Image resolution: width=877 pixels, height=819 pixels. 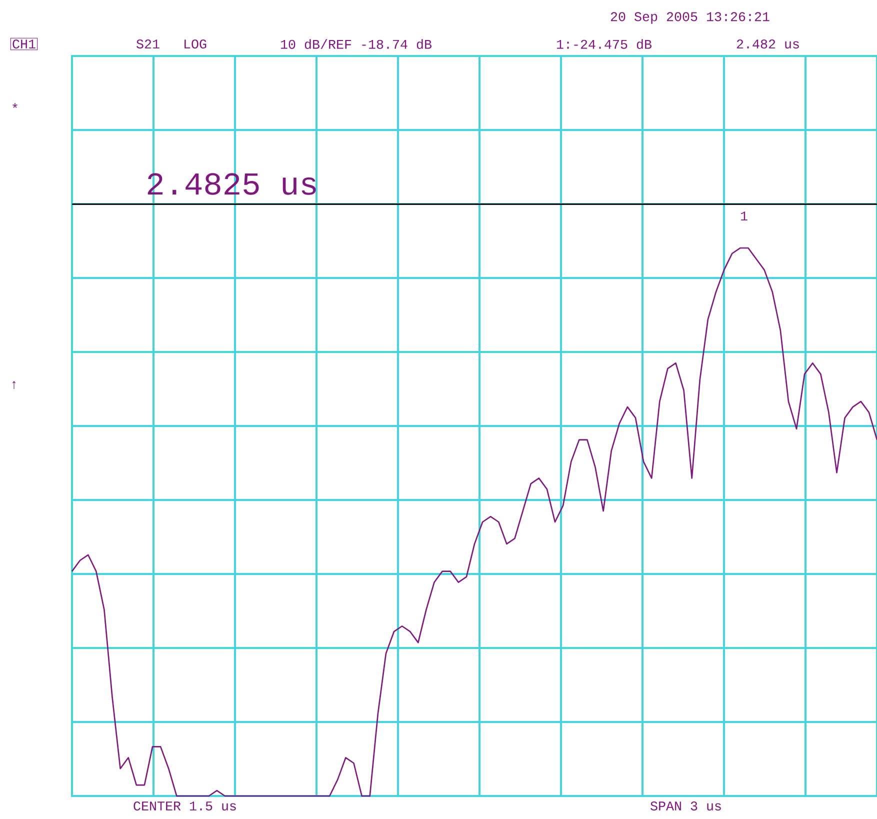 What do you see at coordinates (148, 44) in the screenshot?
I see `text: S21` at bounding box center [148, 44].